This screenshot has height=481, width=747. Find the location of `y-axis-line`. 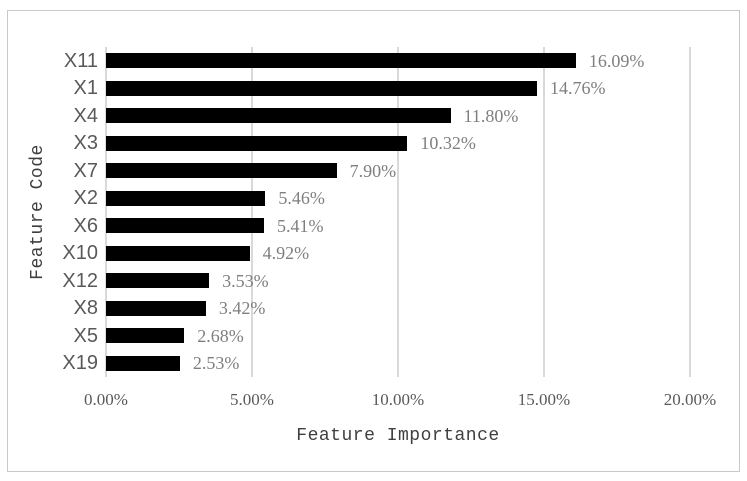

y-axis-line is located at coordinates (106, 212).